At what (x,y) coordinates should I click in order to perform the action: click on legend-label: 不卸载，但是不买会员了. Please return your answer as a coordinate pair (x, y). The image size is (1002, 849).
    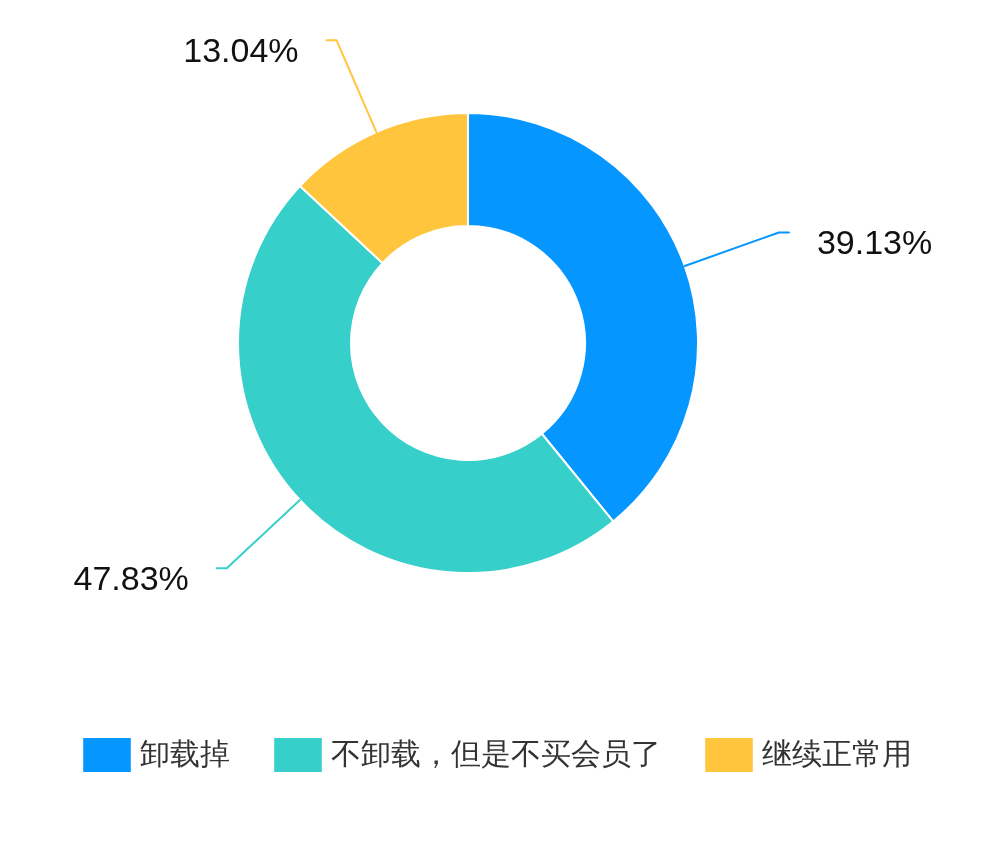
    Looking at the image, I should click on (496, 753).